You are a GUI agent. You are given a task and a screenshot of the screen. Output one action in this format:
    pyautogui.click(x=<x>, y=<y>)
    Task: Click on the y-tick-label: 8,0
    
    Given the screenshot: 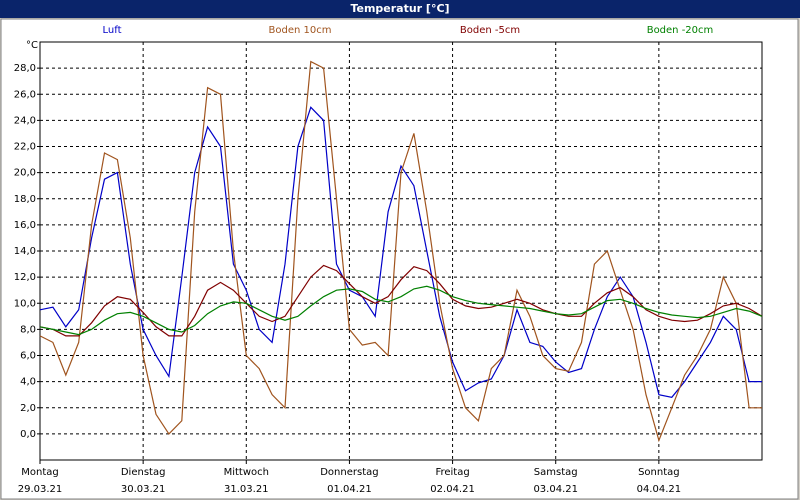 What is the action you would take?
    pyautogui.click(x=28, y=329)
    